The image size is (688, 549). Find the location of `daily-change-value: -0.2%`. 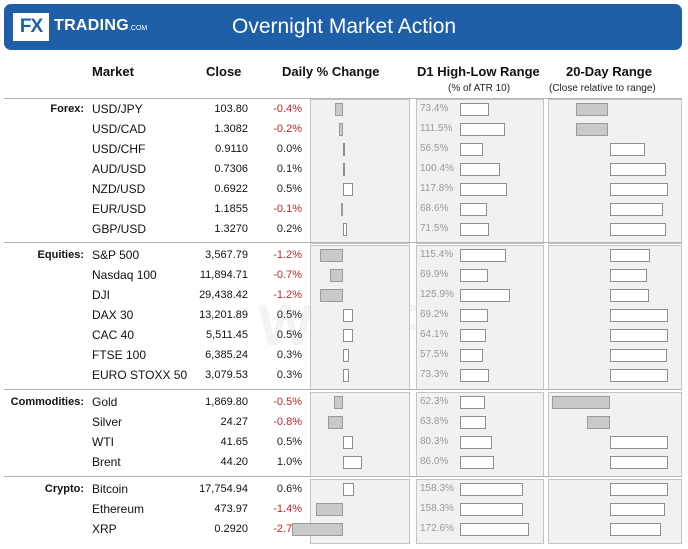

daily-change-value: -0.2% is located at coordinates (287, 129).